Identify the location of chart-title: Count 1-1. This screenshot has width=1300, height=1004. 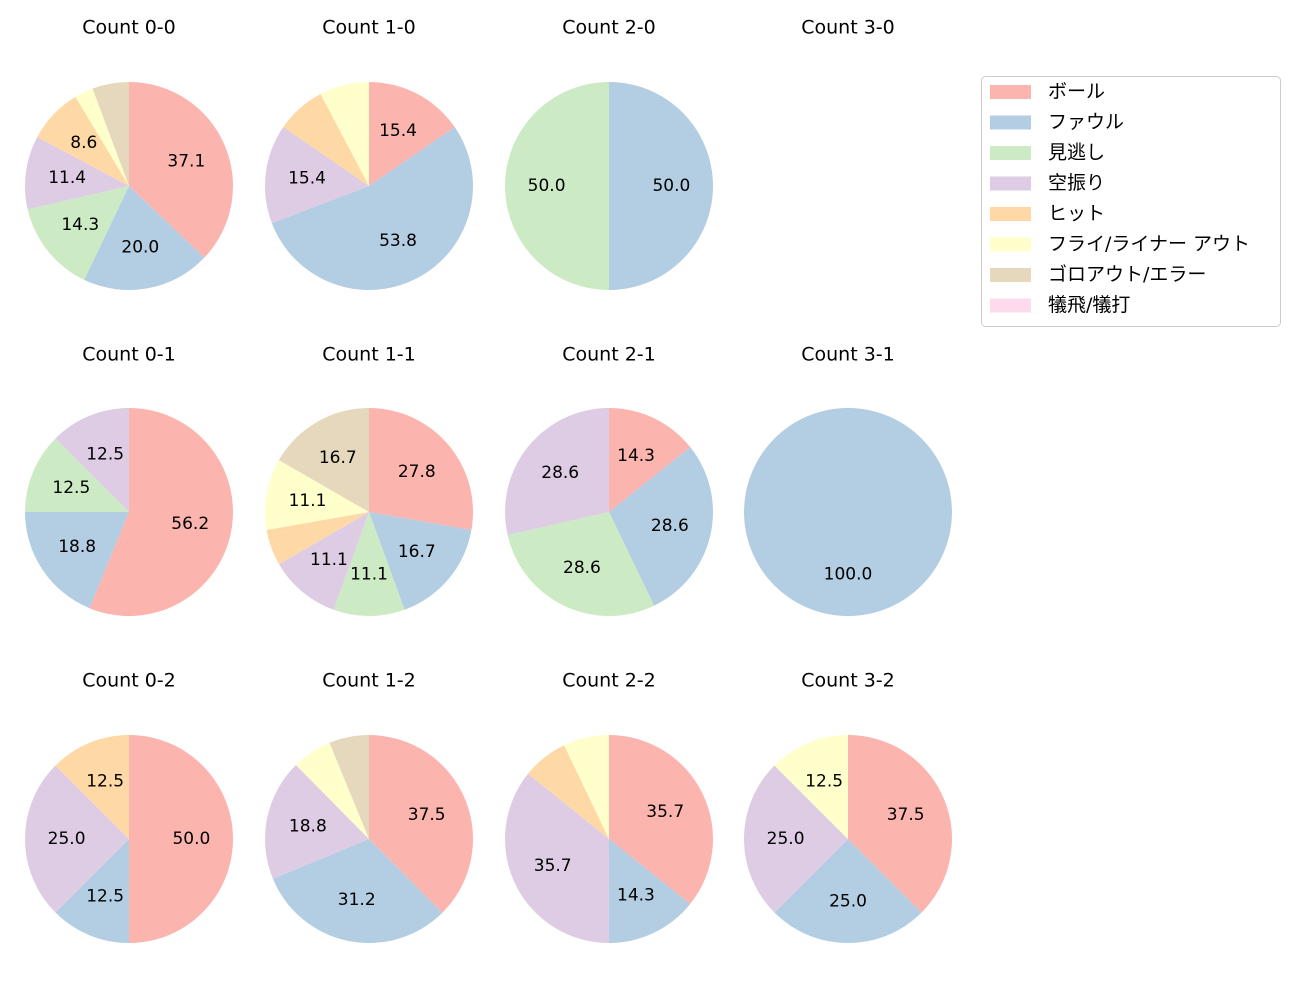
(369, 355).